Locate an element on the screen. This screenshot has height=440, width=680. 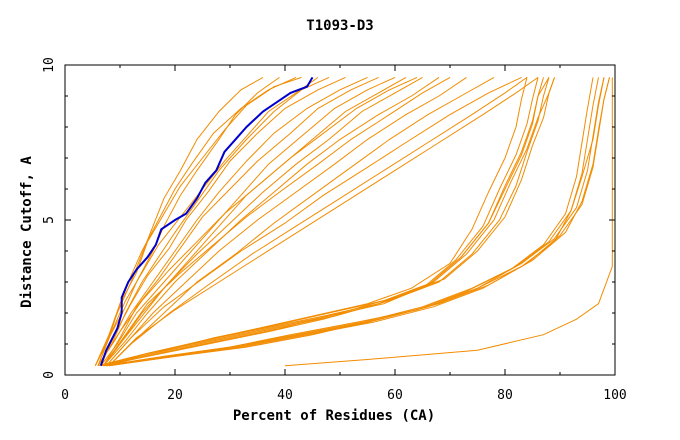
y-axis-label: Distance Cutoff, A is located at coordinates (27, 232).